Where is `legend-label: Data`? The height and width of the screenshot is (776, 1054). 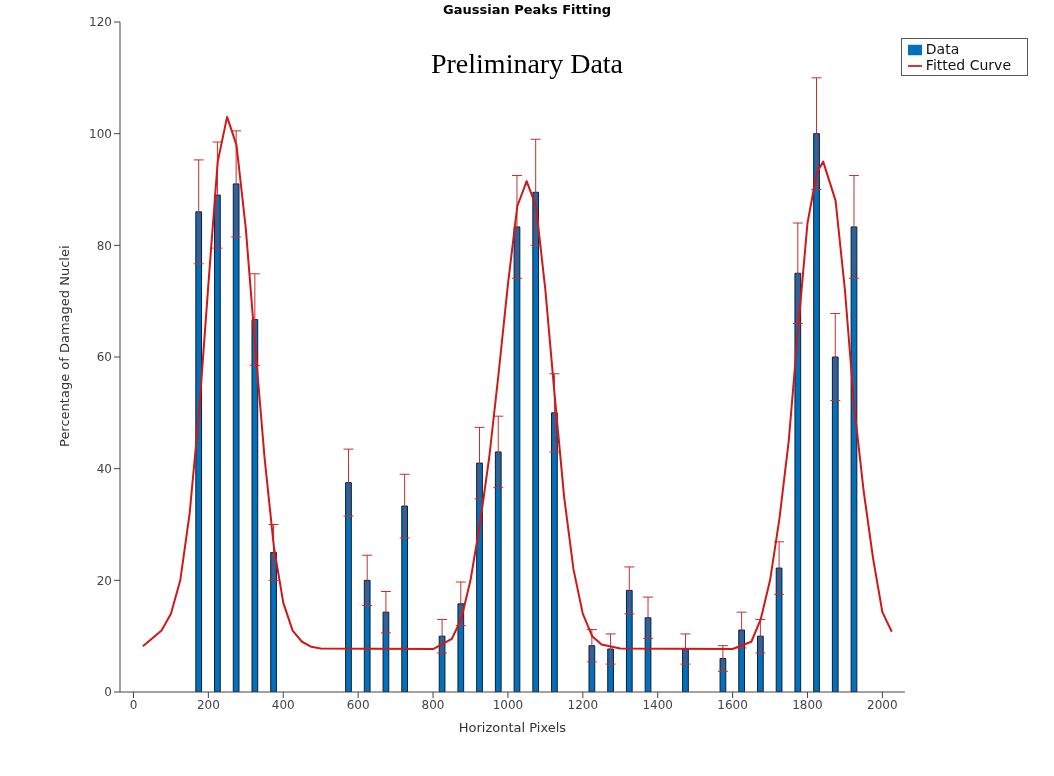 legend-label: Data is located at coordinates (942, 49).